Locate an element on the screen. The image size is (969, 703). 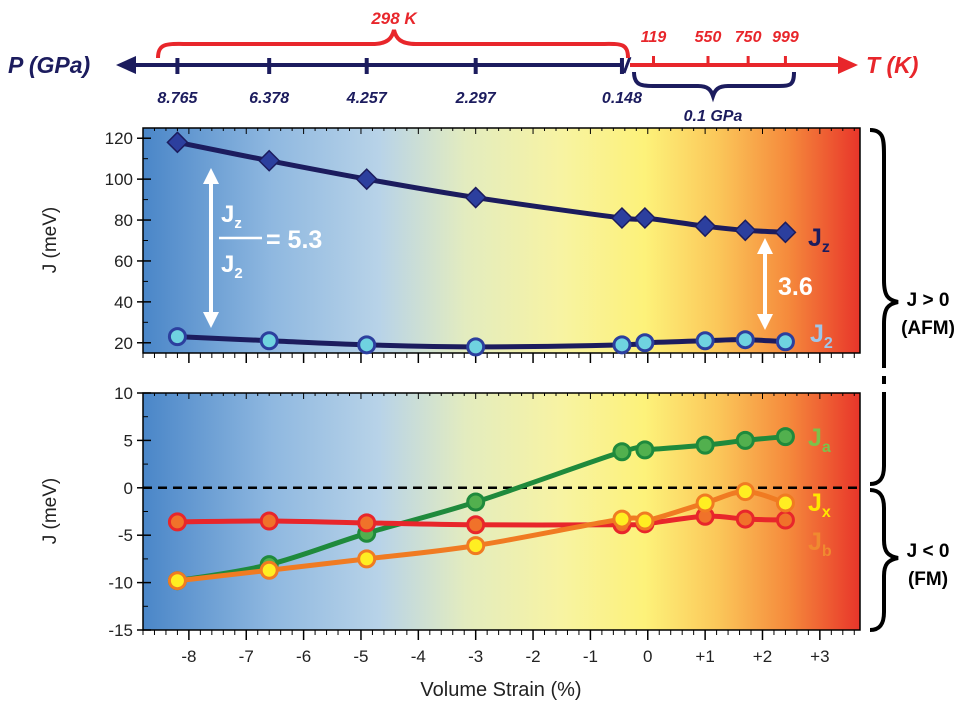
x-tick-label: 0 is located at coordinates (647, 656).